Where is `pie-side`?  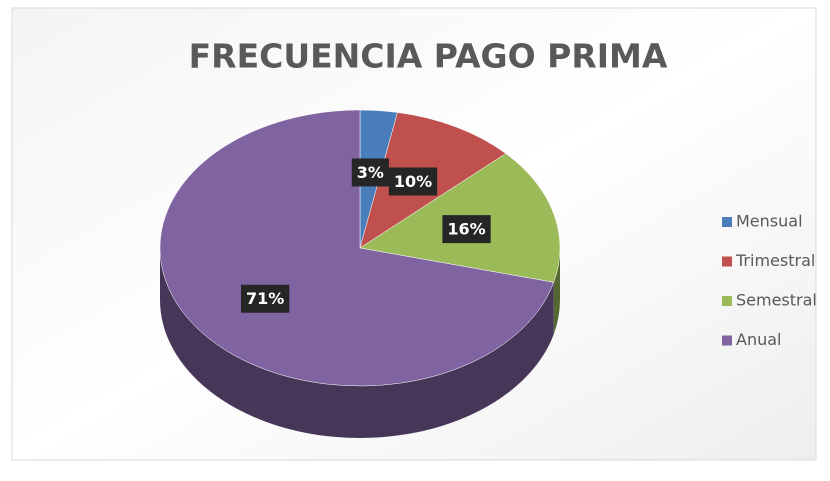 pie-side is located at coordinates (556, 291).